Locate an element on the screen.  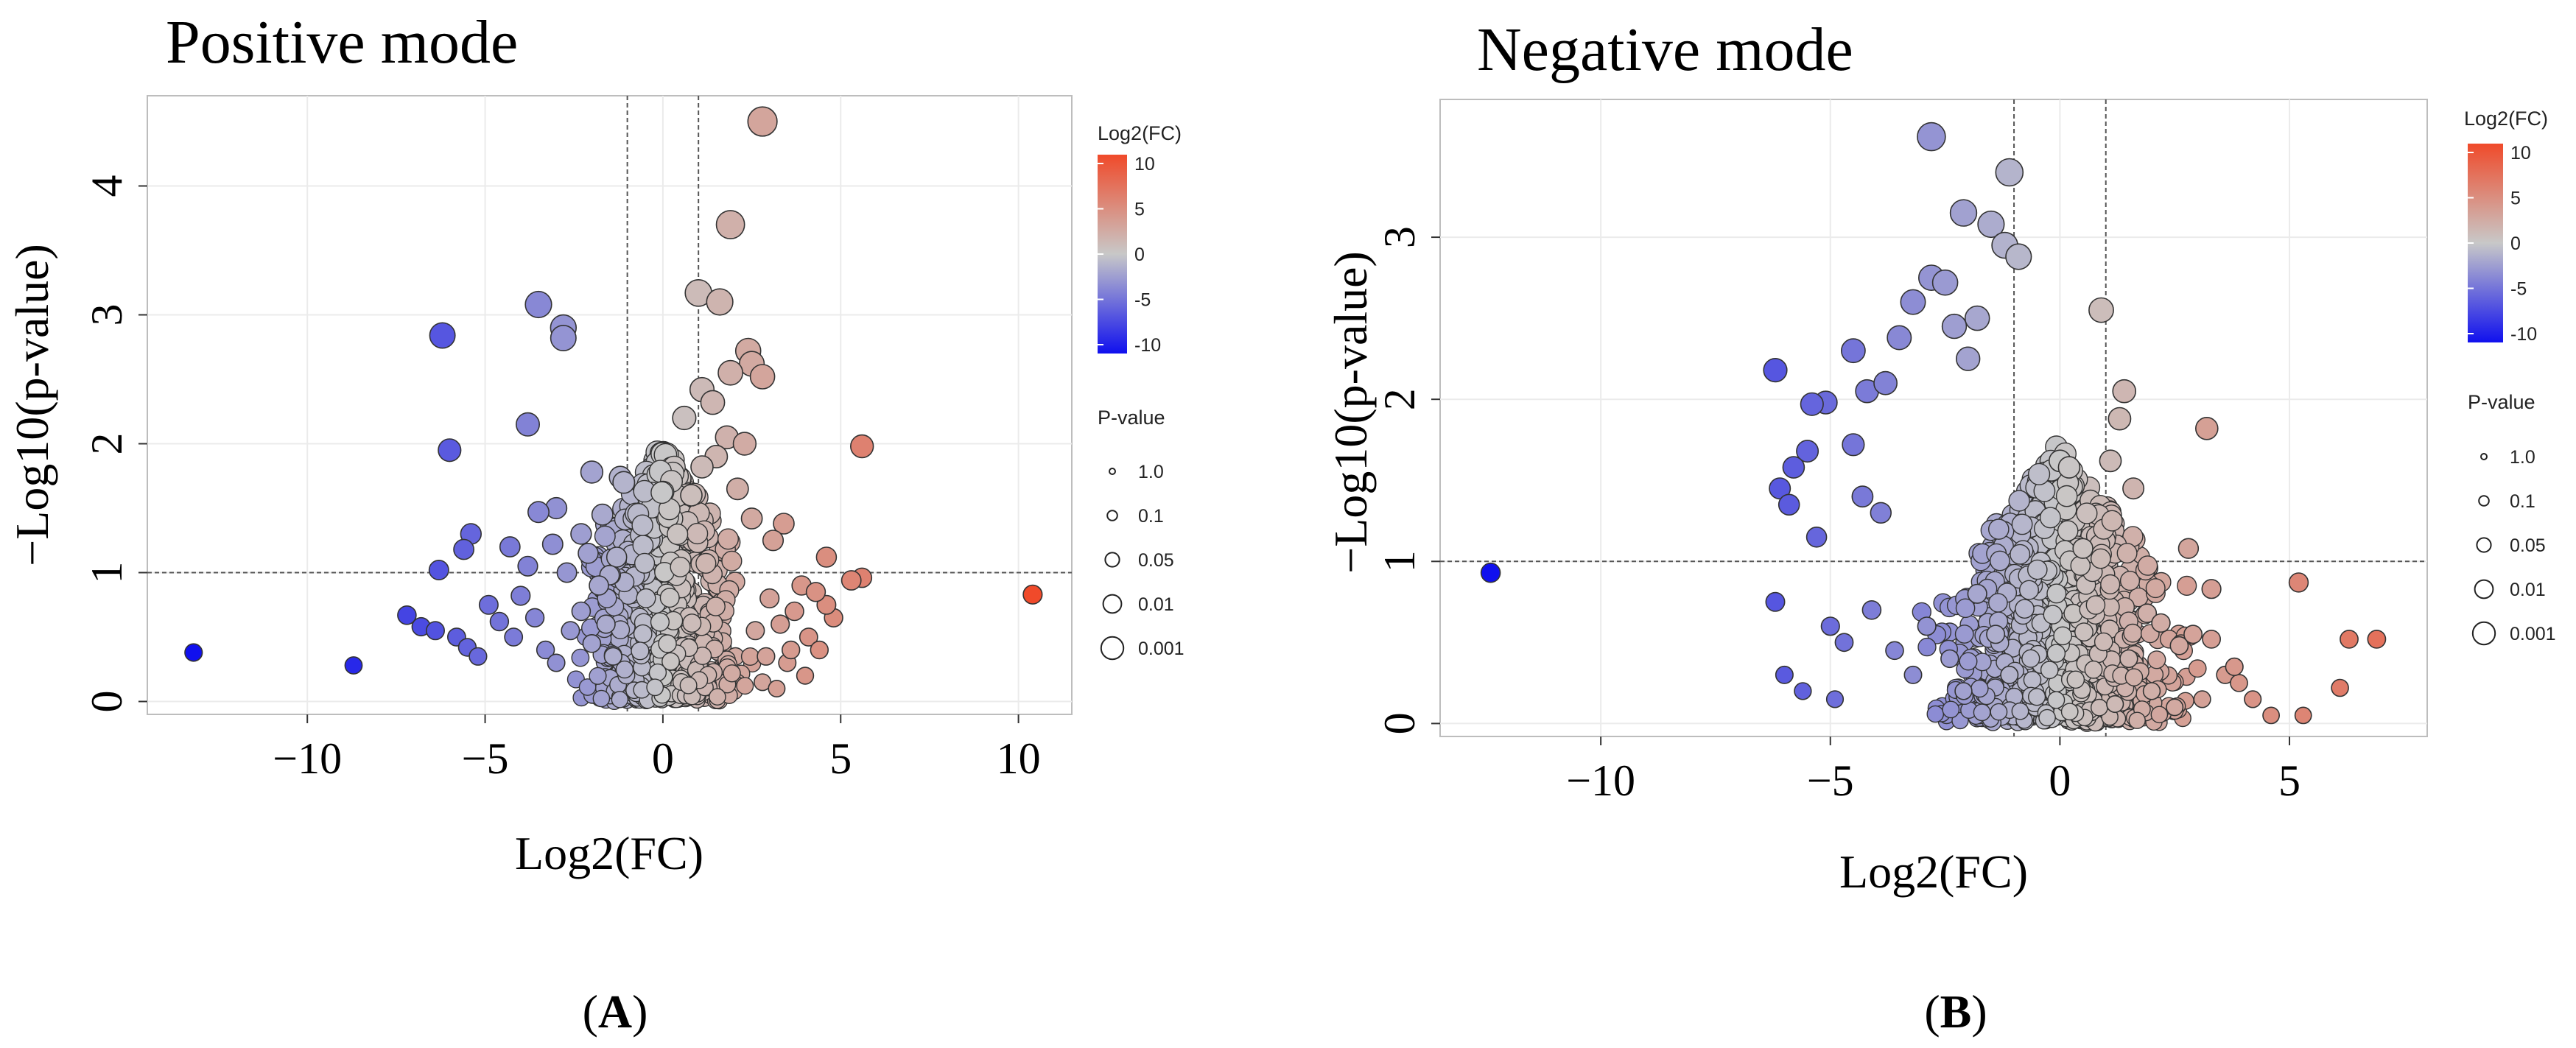
x-tick-label: 5 is located at coordinates (840, 758).